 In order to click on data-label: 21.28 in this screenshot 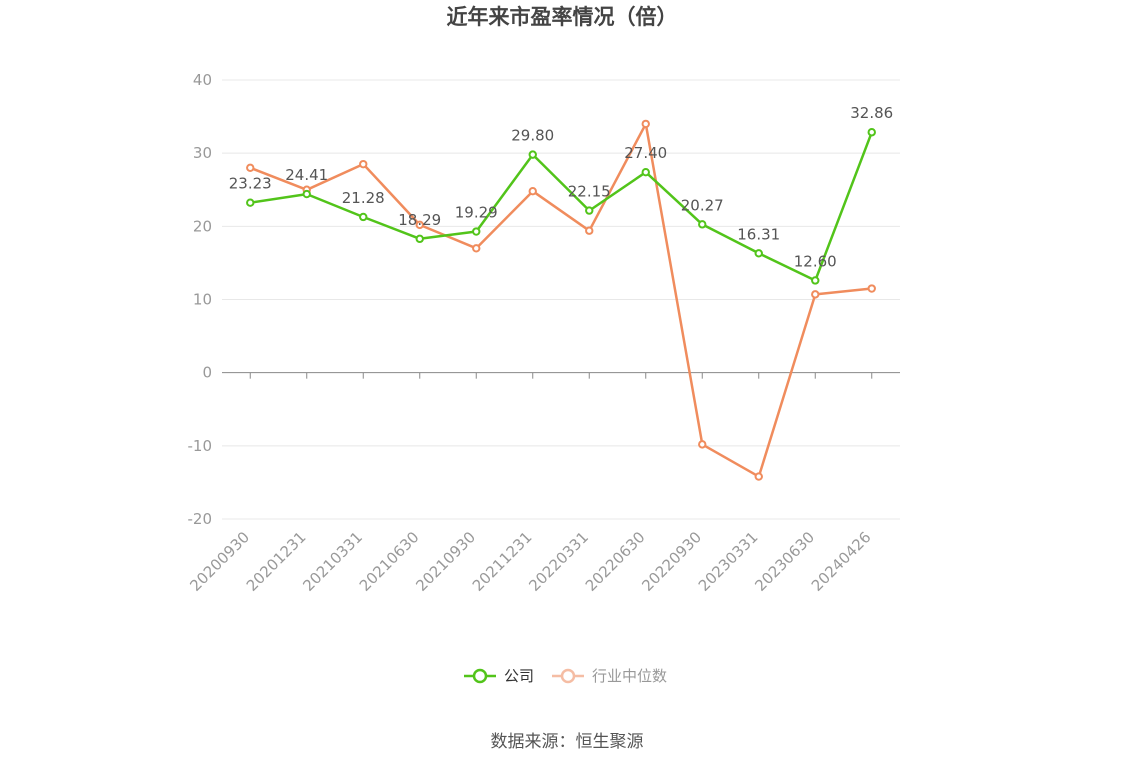, I will do `click(363, 198)`.